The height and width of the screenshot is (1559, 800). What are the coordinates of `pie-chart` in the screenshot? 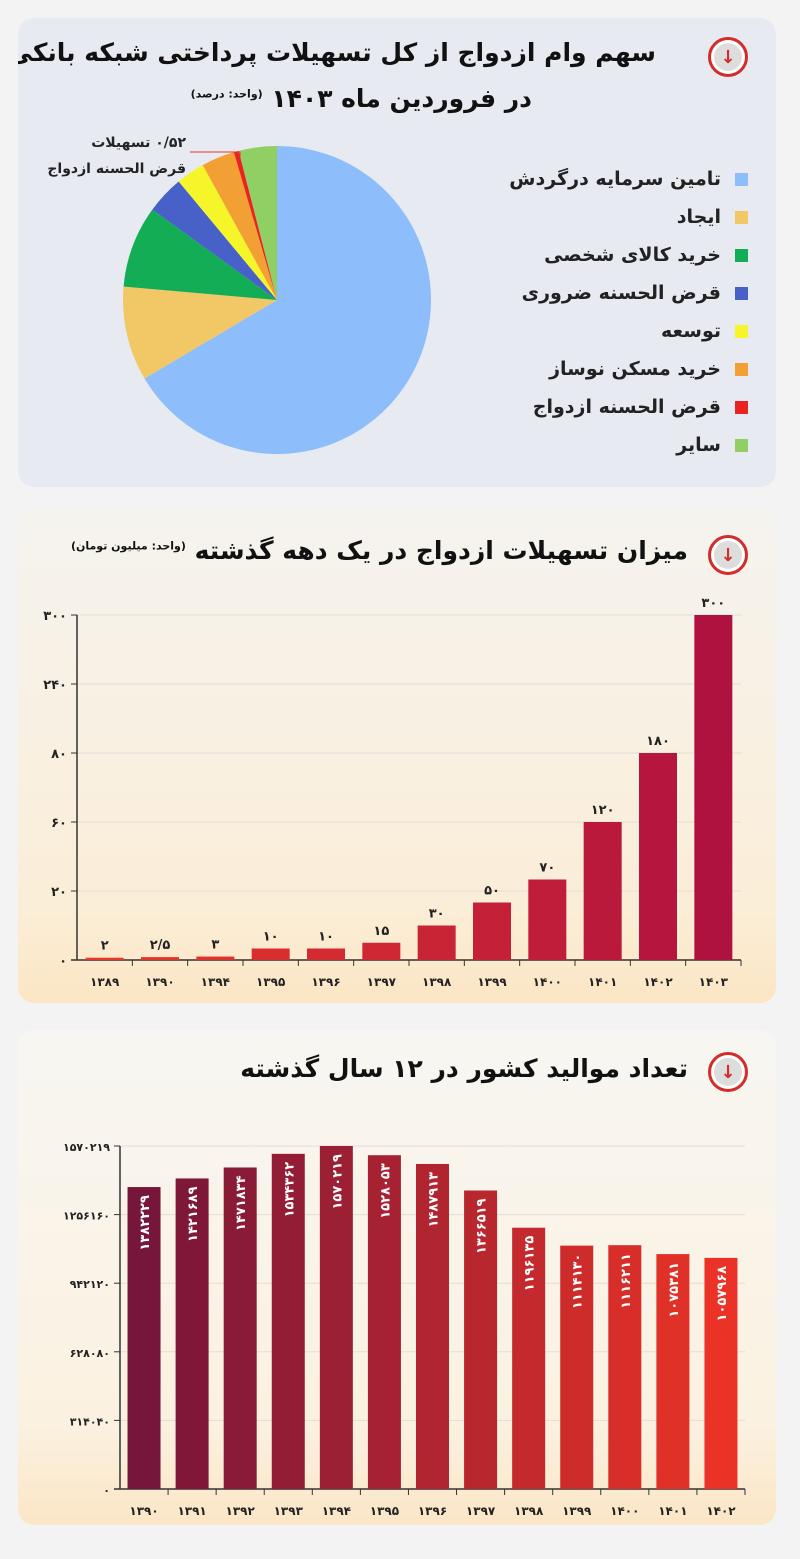 It's located at (277, 300).